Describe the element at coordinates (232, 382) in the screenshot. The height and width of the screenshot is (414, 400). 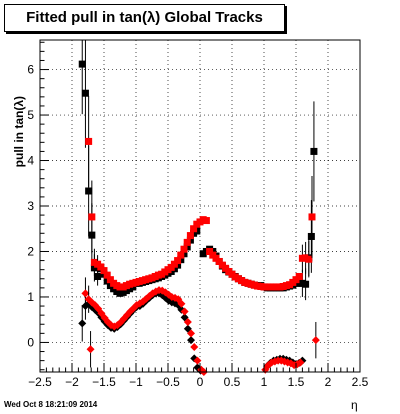
I see `x-tick-label: 0.5` at that location.